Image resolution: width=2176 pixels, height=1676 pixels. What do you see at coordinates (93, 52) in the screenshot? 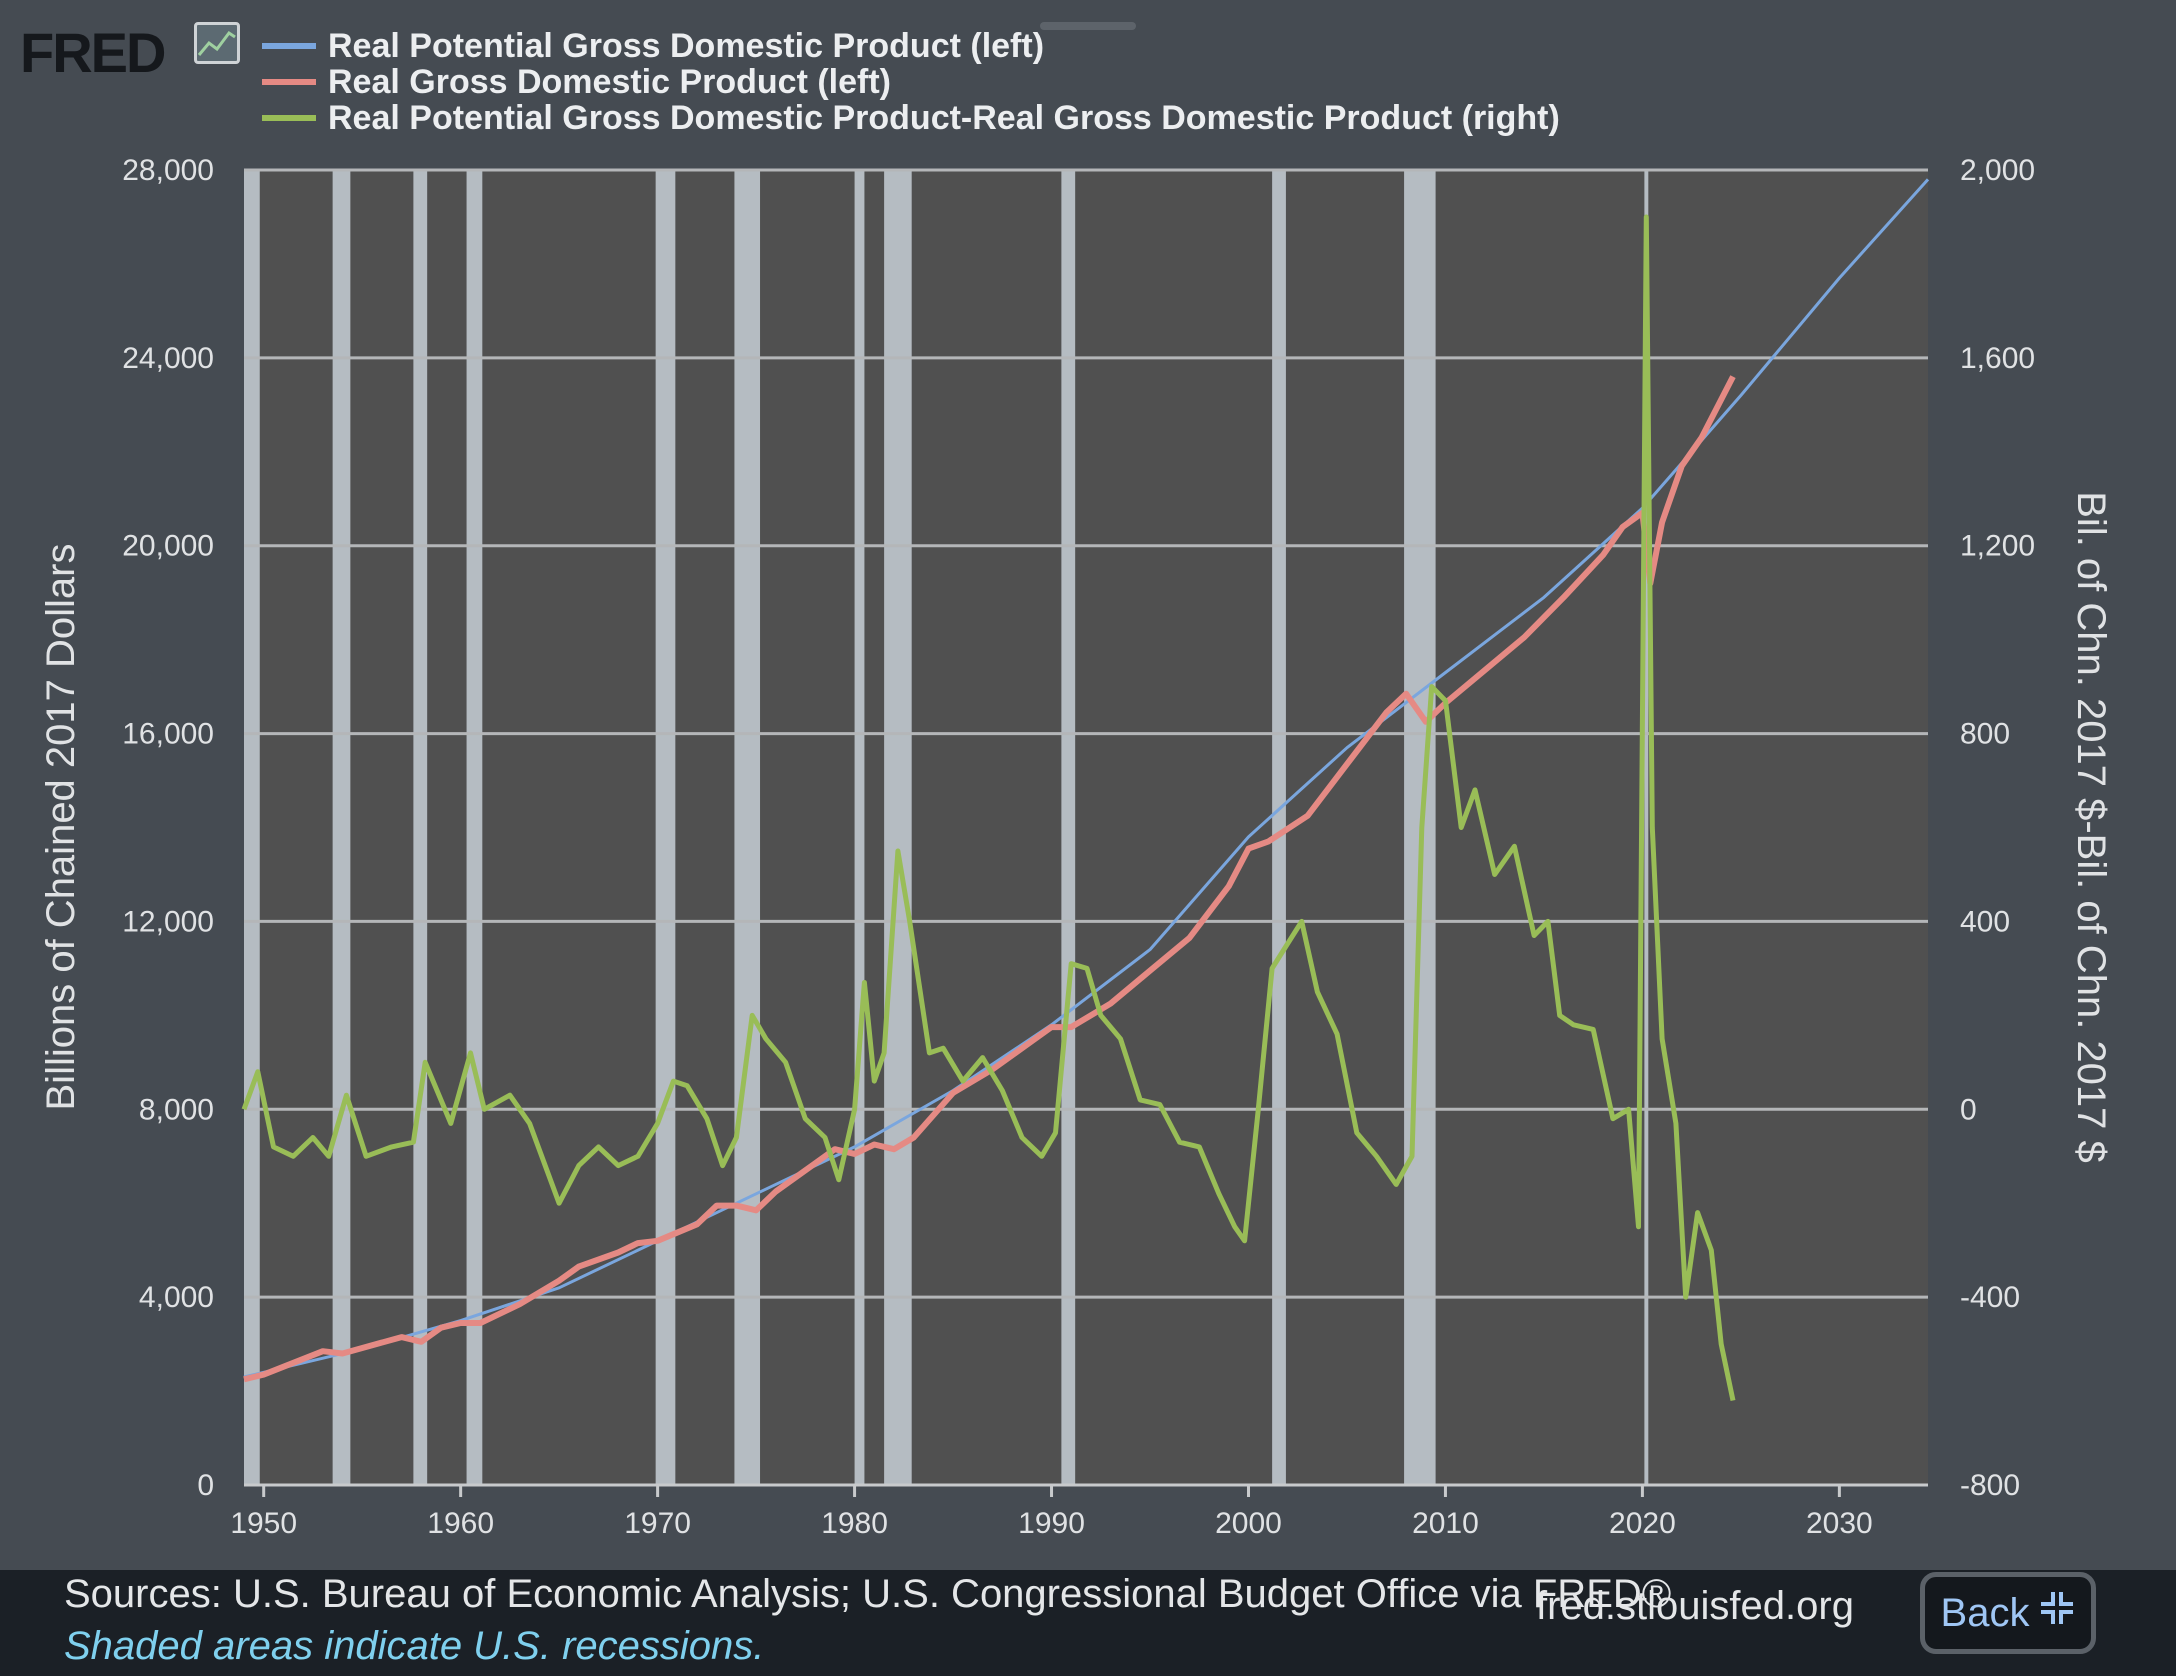
I see `fred-logo: FRED` at bounding box center [93, 52].